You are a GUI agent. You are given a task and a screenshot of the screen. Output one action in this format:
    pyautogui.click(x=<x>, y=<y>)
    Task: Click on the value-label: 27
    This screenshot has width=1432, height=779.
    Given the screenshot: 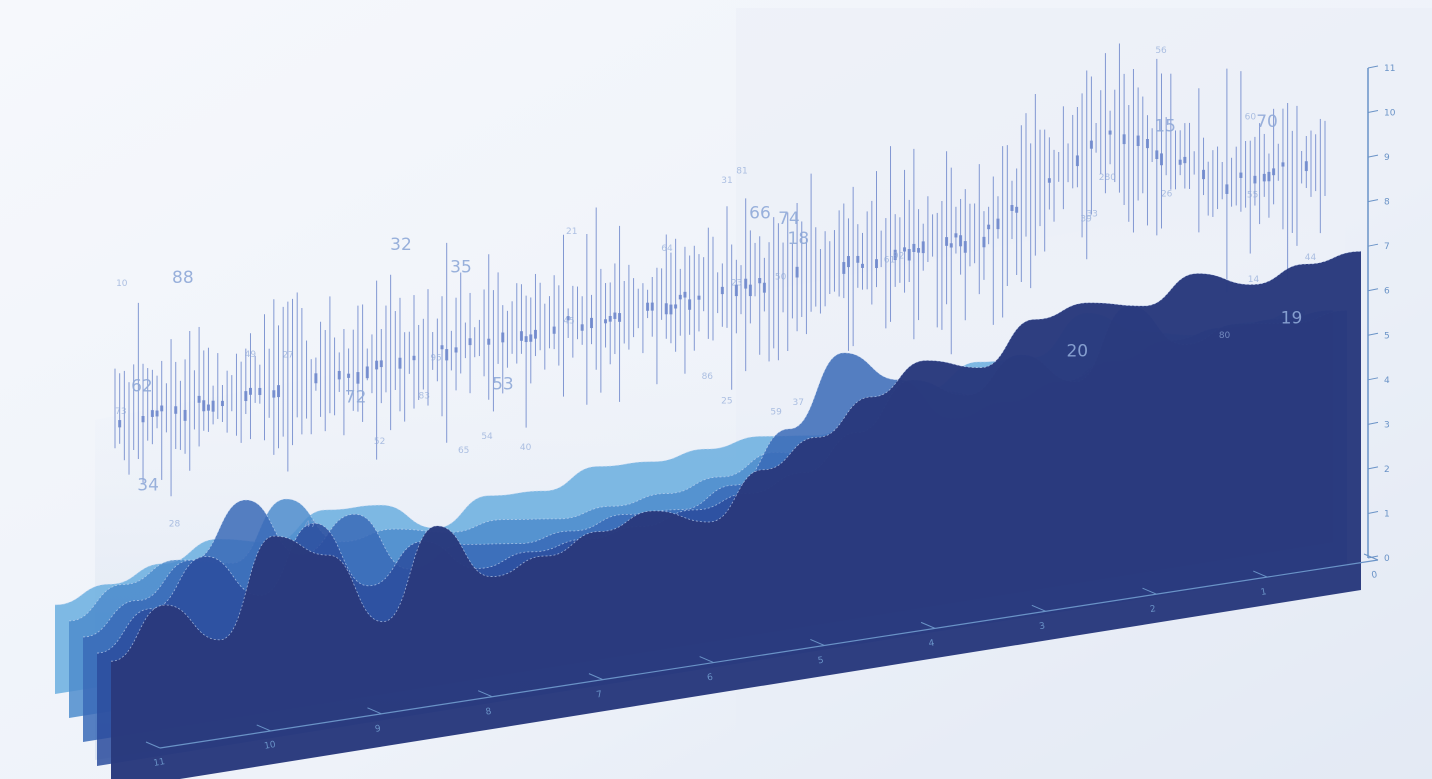 What is the action you would take?
    pyautogui.click(x=287, y=356)
    